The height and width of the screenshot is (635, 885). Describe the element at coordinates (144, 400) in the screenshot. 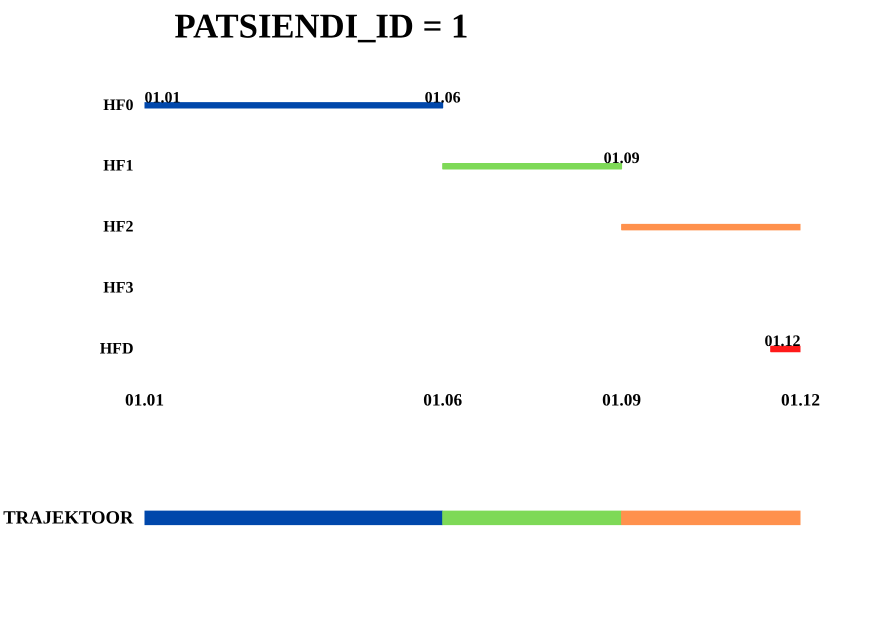

I see `x-tick-label: 01.01` at that location.